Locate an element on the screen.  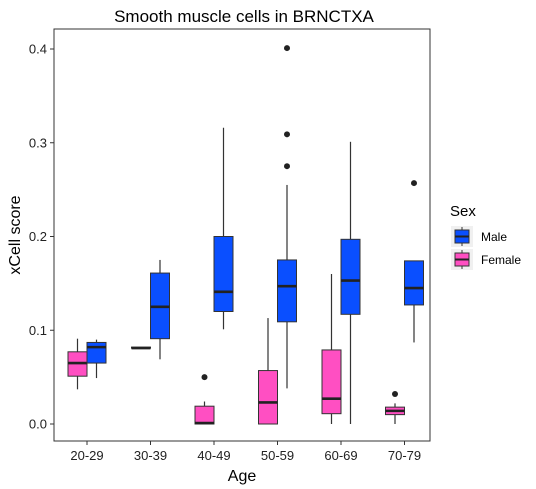
legend-key-female is located at coordinates (462, 259).